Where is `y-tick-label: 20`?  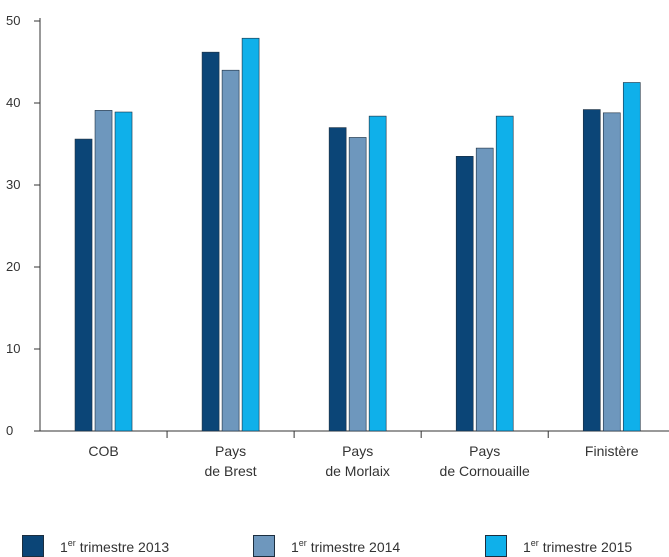
y-tick-label: 20 is located at coordinates (13, 266).